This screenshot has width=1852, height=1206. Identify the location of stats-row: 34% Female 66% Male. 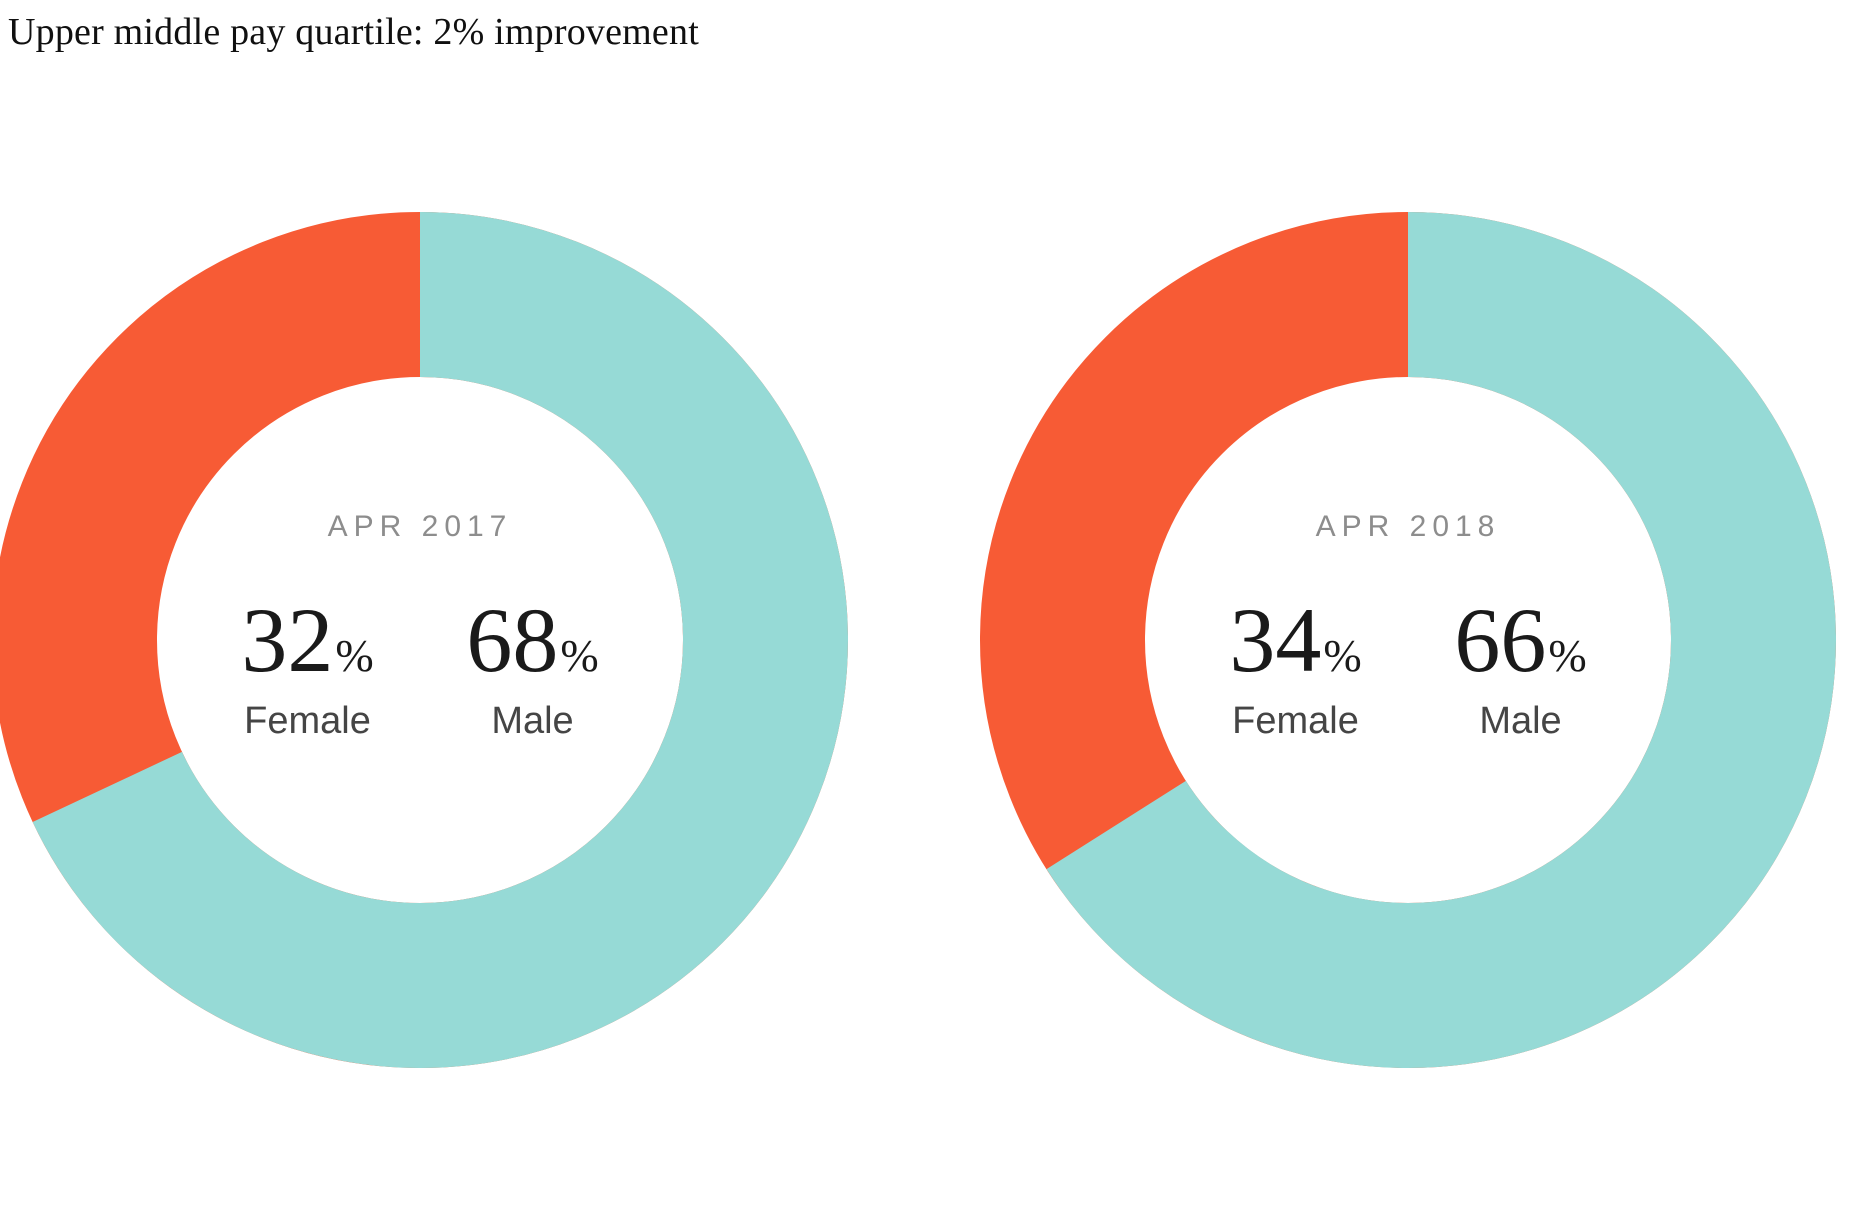
(1408, 668).